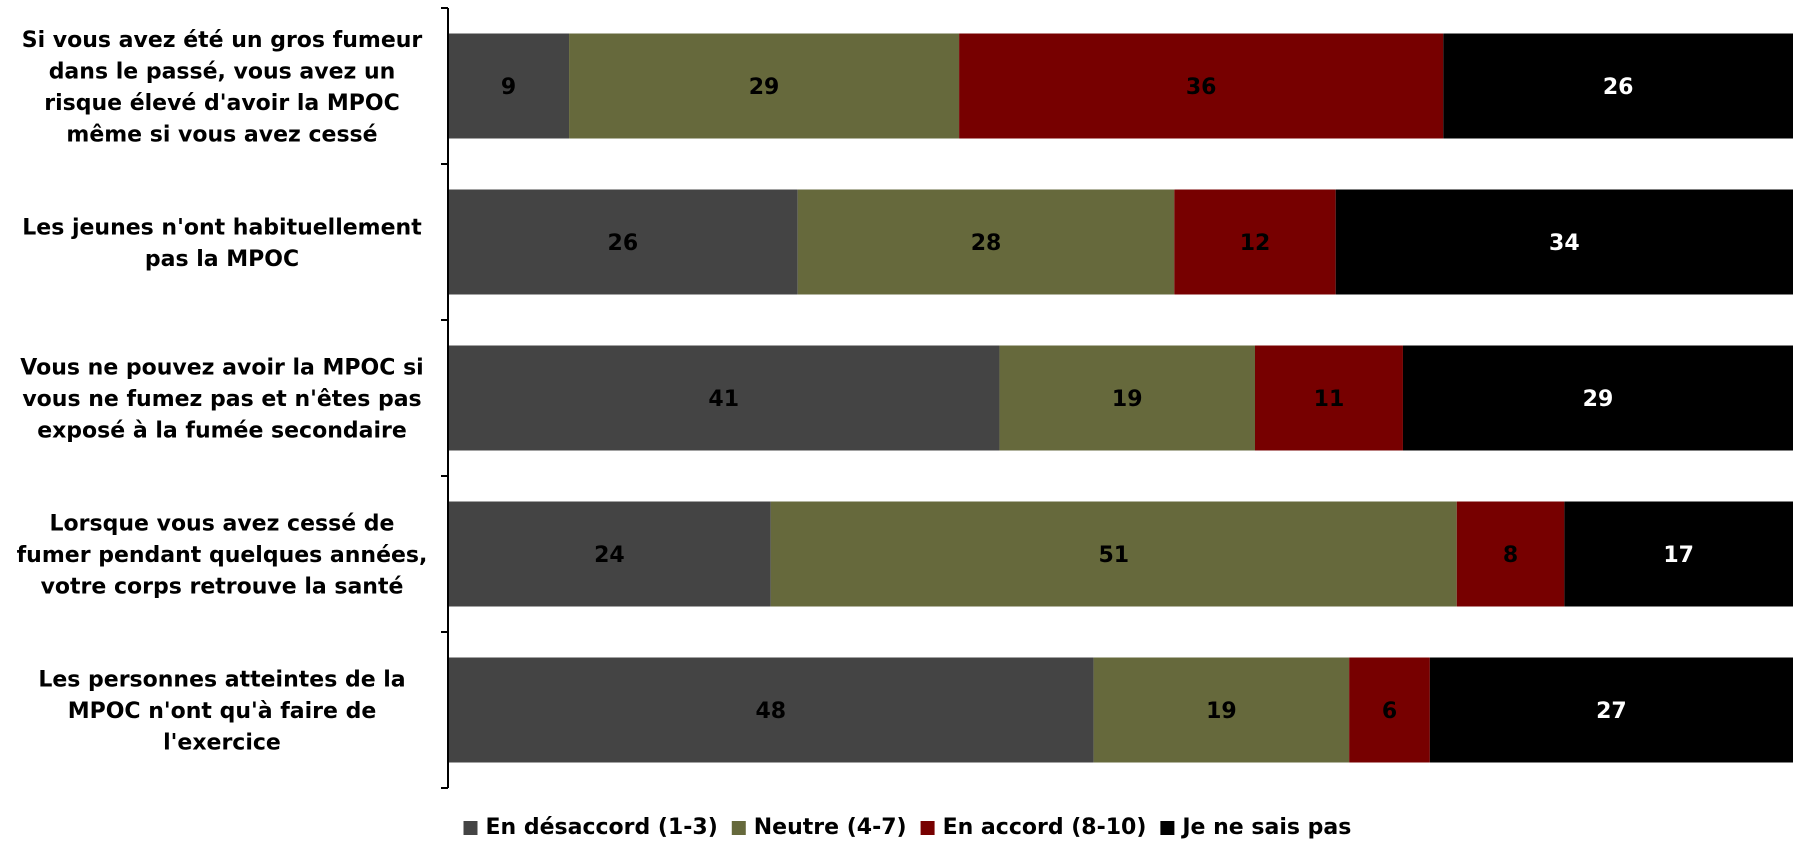 The width and height of the screenshot is (1797, 849). I want to click on legend-label: Je ne sais pas, so click(1265, 827).